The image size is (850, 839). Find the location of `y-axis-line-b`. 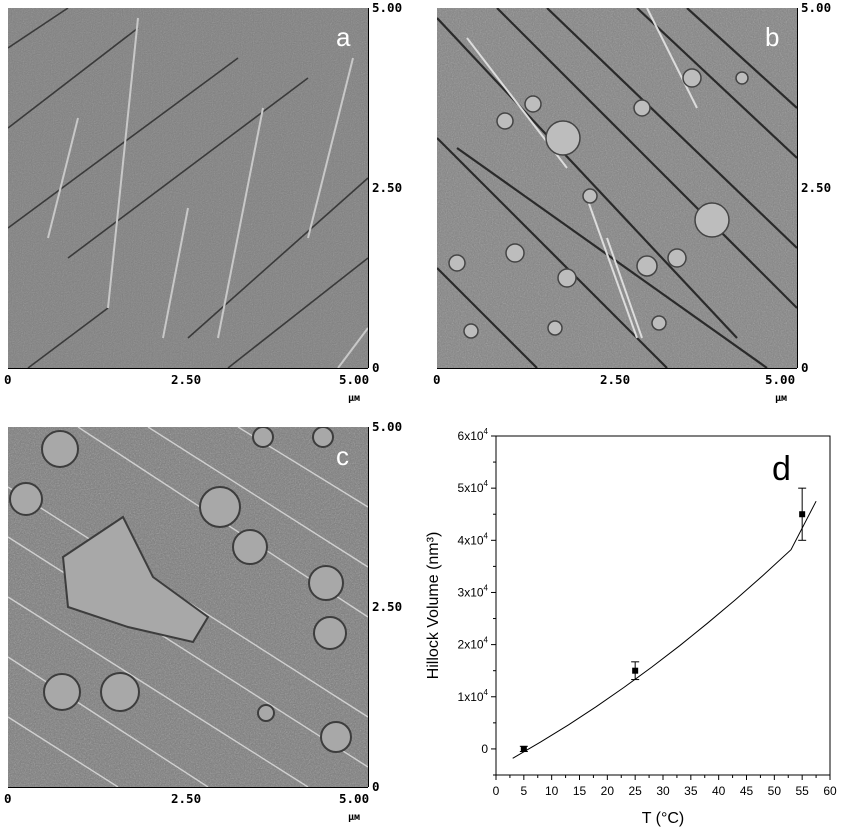

y-axis-line-b is located at coordinates (797, 188).